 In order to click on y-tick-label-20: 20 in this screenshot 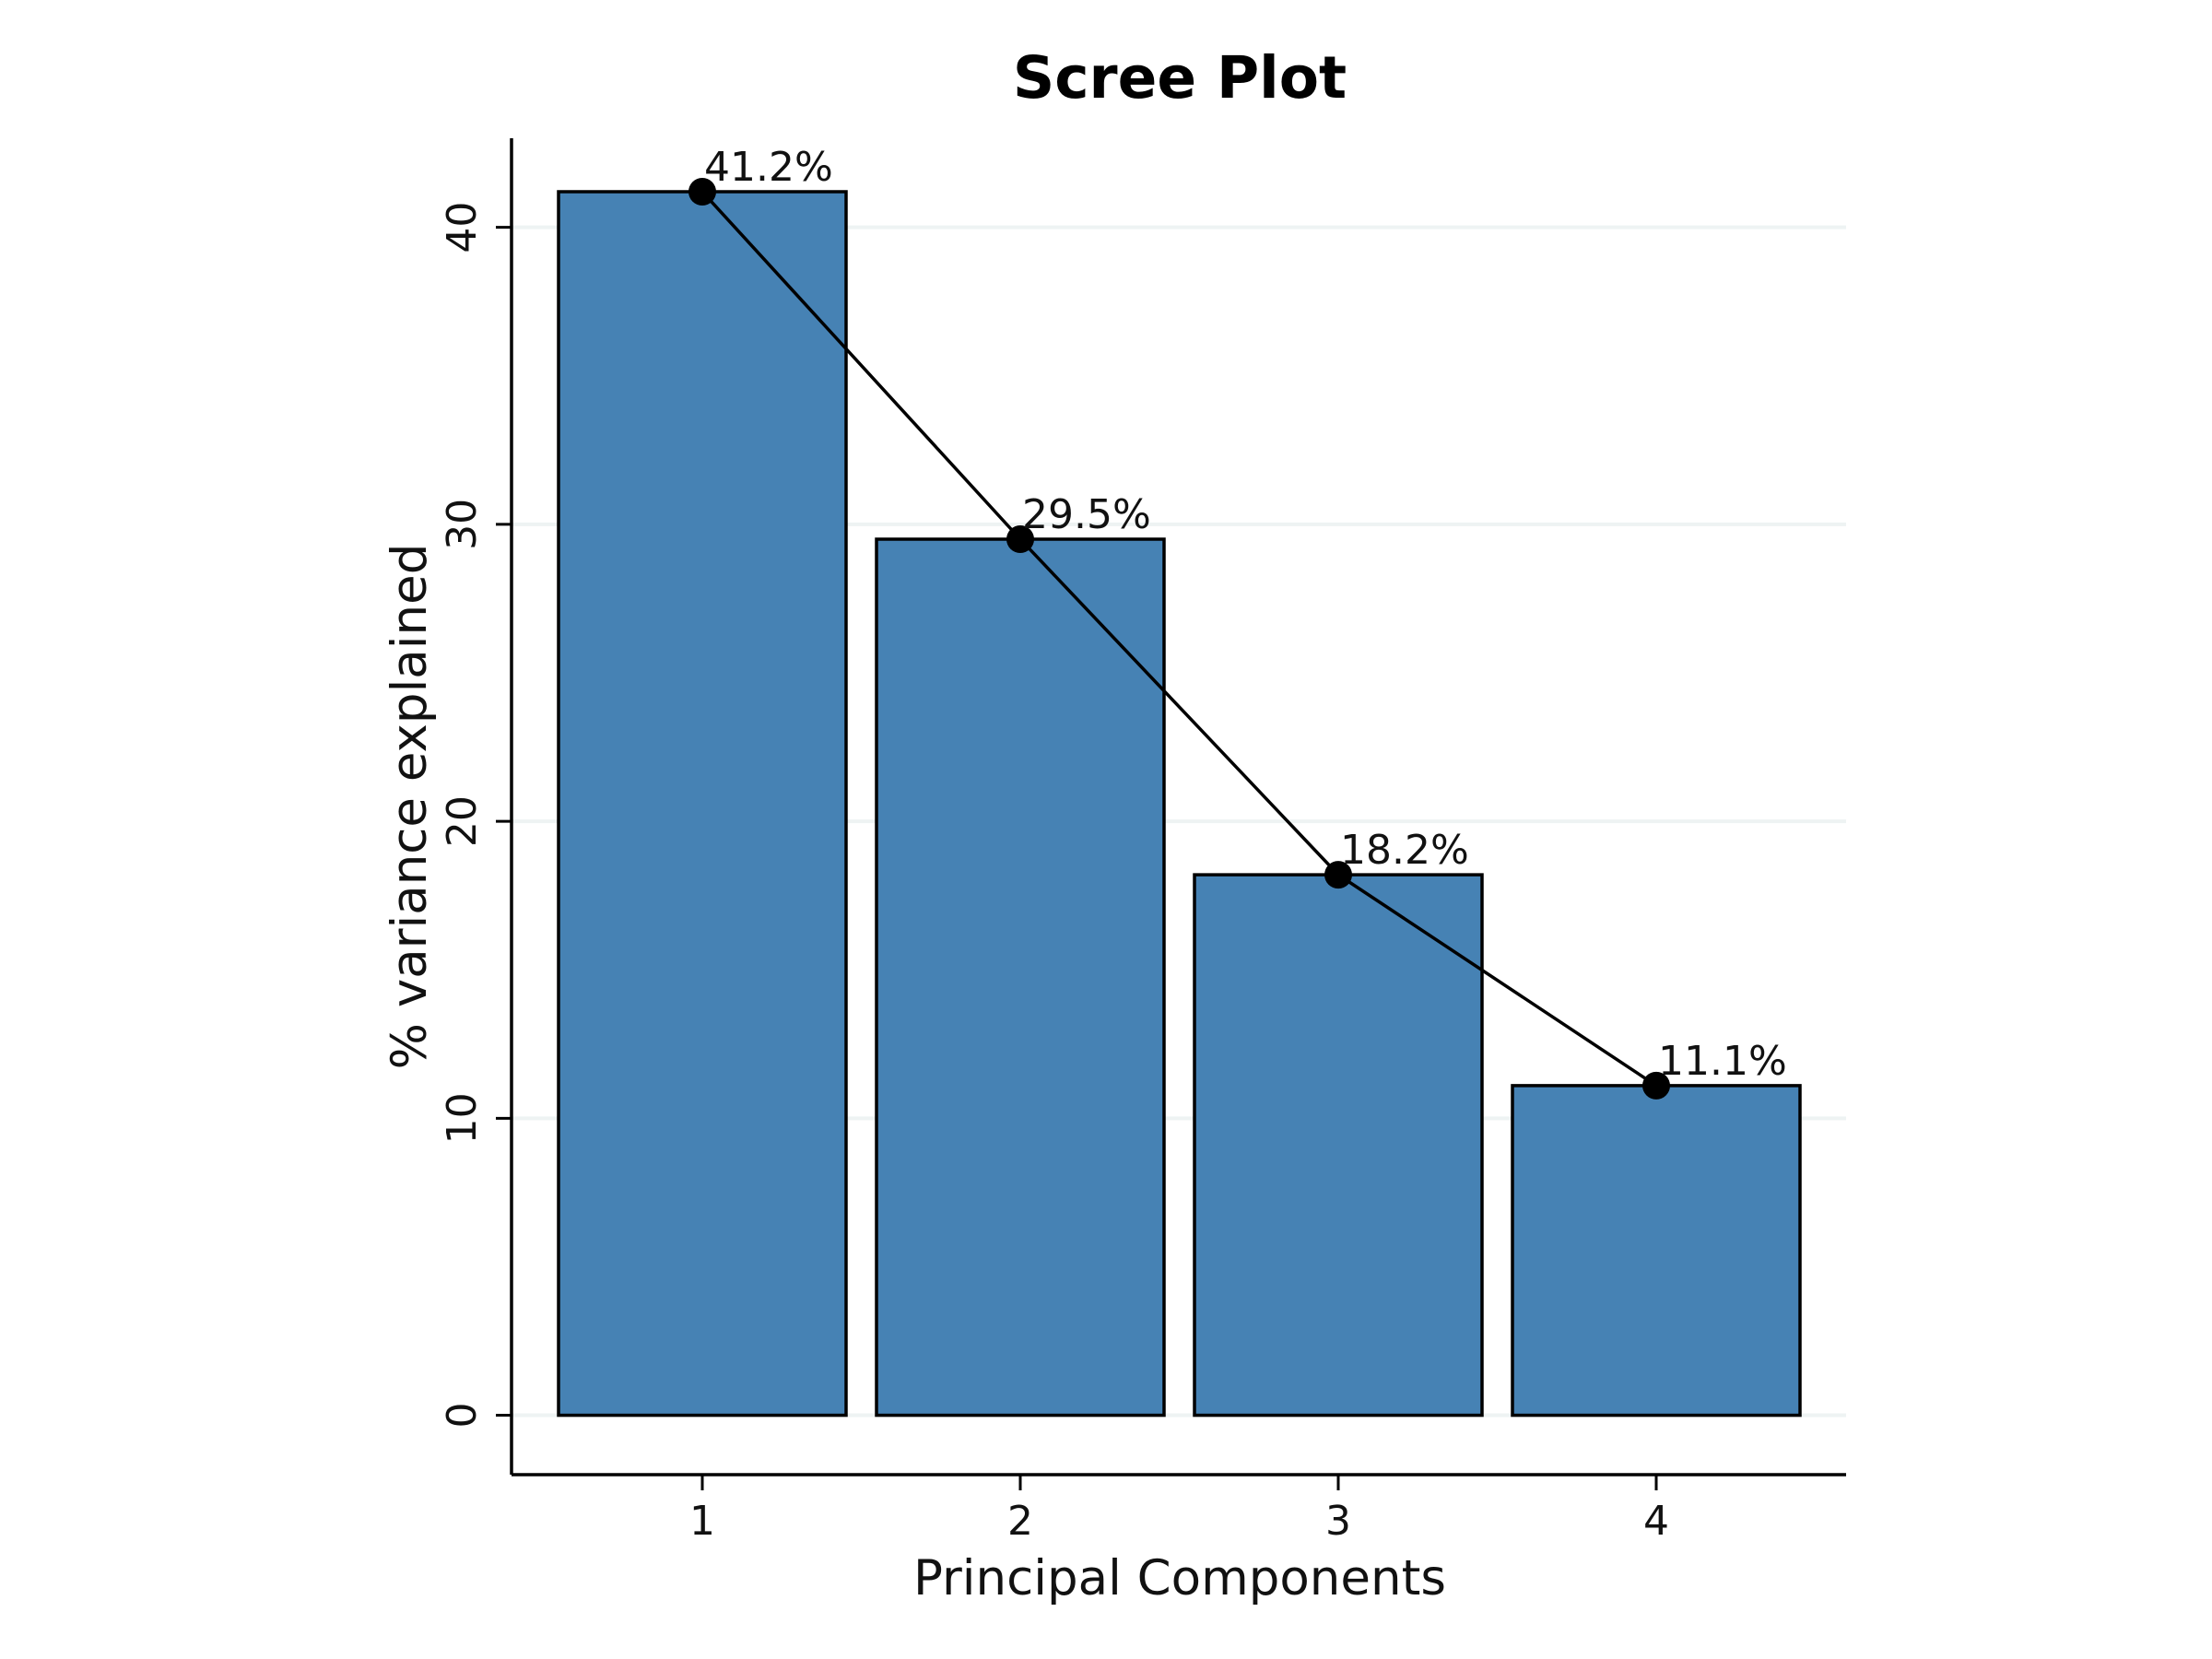, I will do `click(462, 821)`.